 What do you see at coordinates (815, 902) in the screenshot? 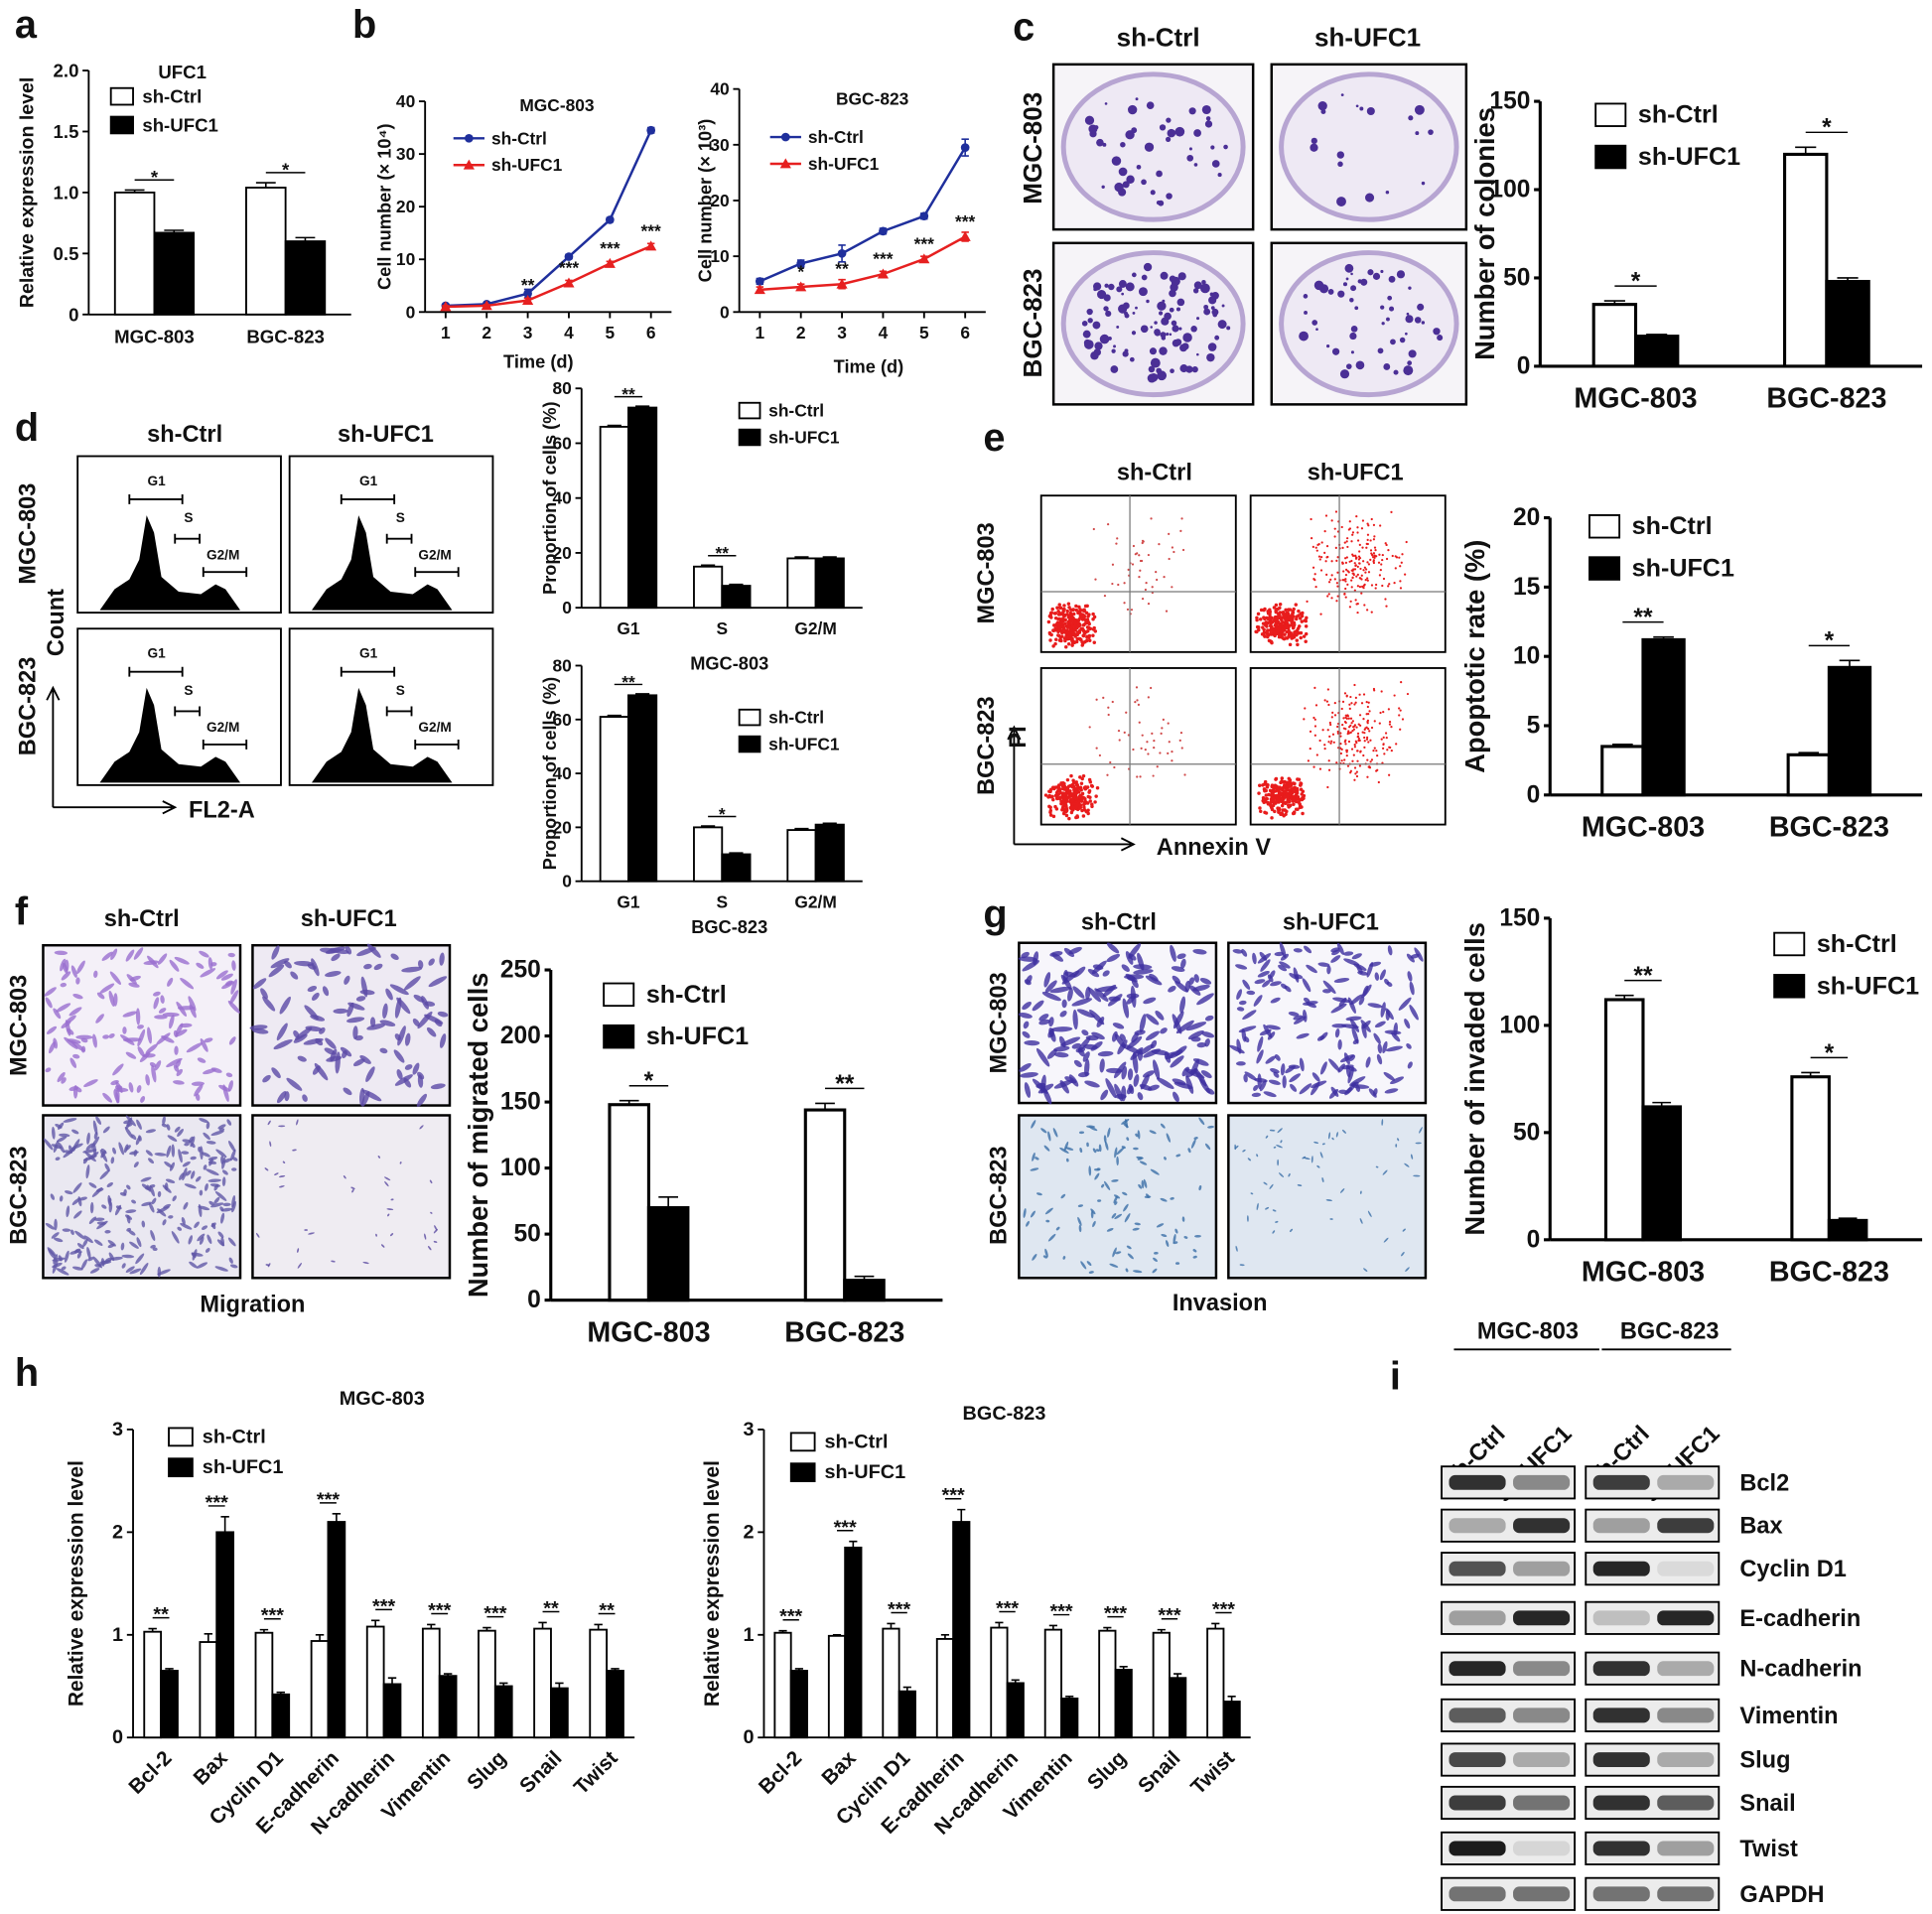
I see `x-tick-label: G2/M` at bounding box center [815, 902].